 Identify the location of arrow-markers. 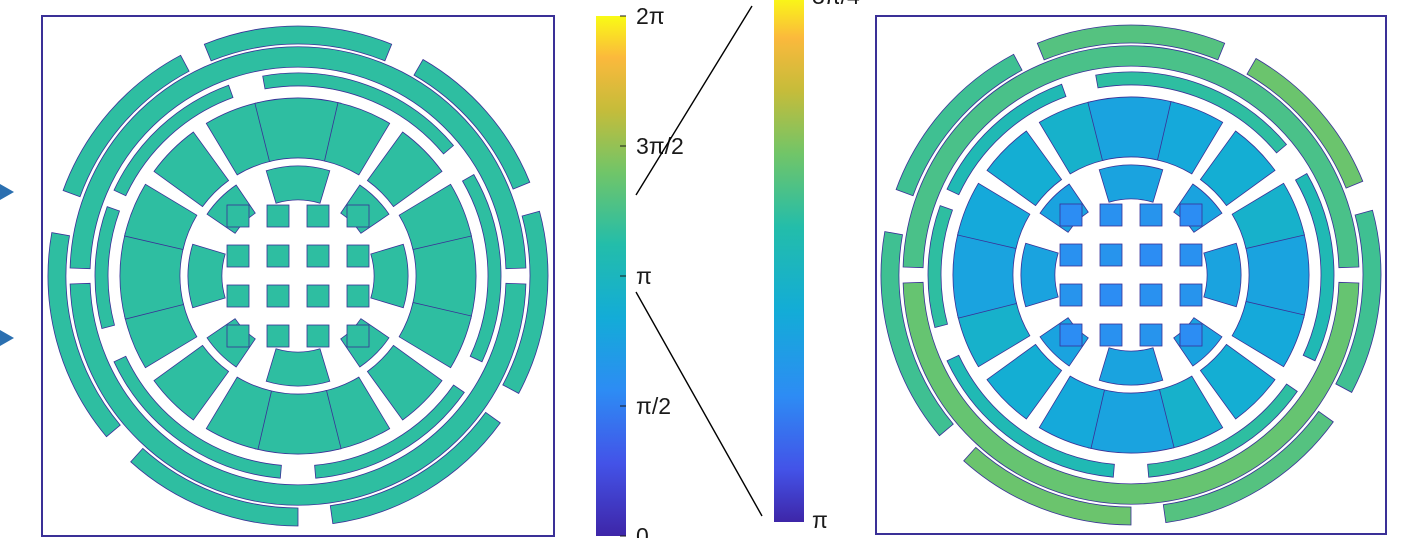
(7, 265).